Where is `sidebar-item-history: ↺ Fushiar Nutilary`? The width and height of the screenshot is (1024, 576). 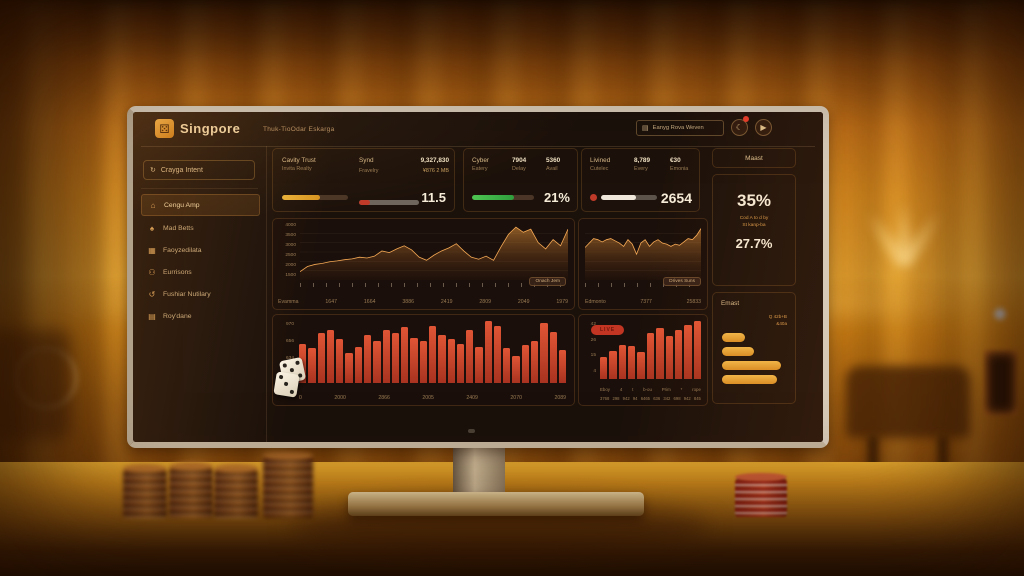
sidebar-item-history: ↺ Fushiar Nutilary is located at coordinates (200, 294).